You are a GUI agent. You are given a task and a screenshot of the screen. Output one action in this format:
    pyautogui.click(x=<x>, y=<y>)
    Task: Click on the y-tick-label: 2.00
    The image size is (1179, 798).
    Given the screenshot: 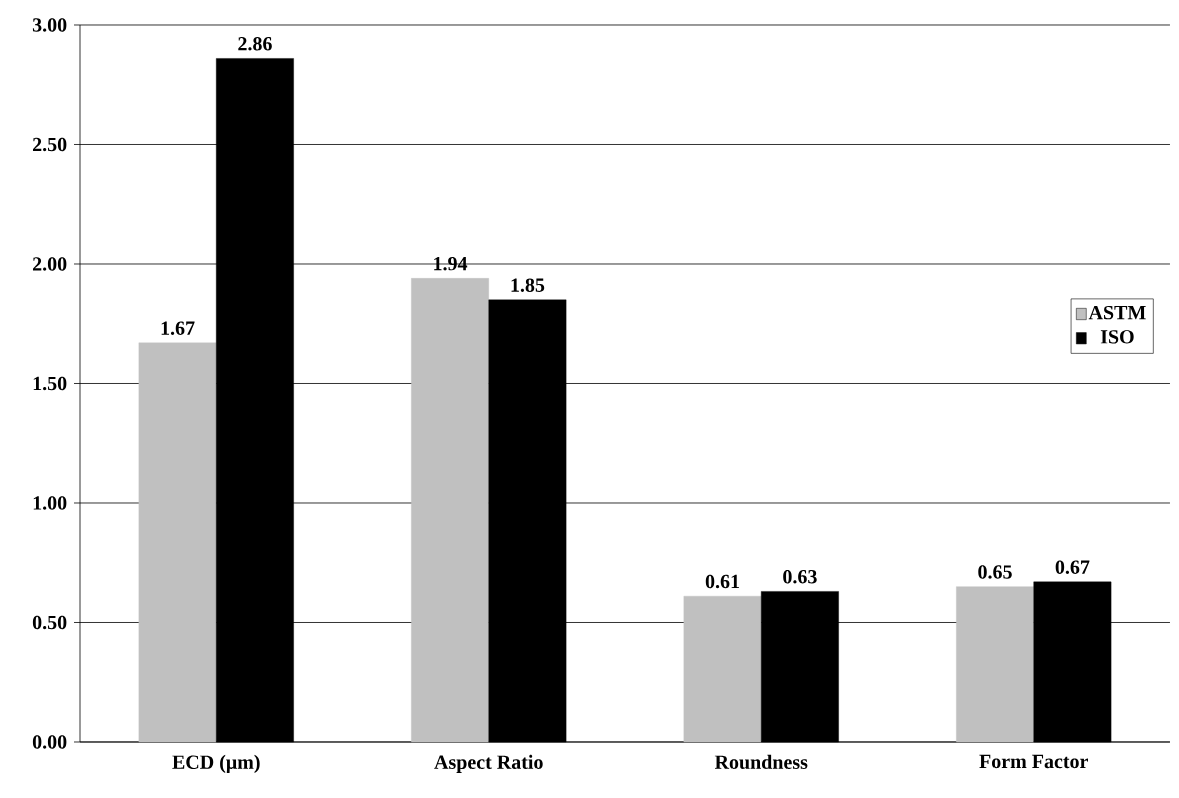 What is the action you would take?
    pyautogui.click(x=49, y=264)
    